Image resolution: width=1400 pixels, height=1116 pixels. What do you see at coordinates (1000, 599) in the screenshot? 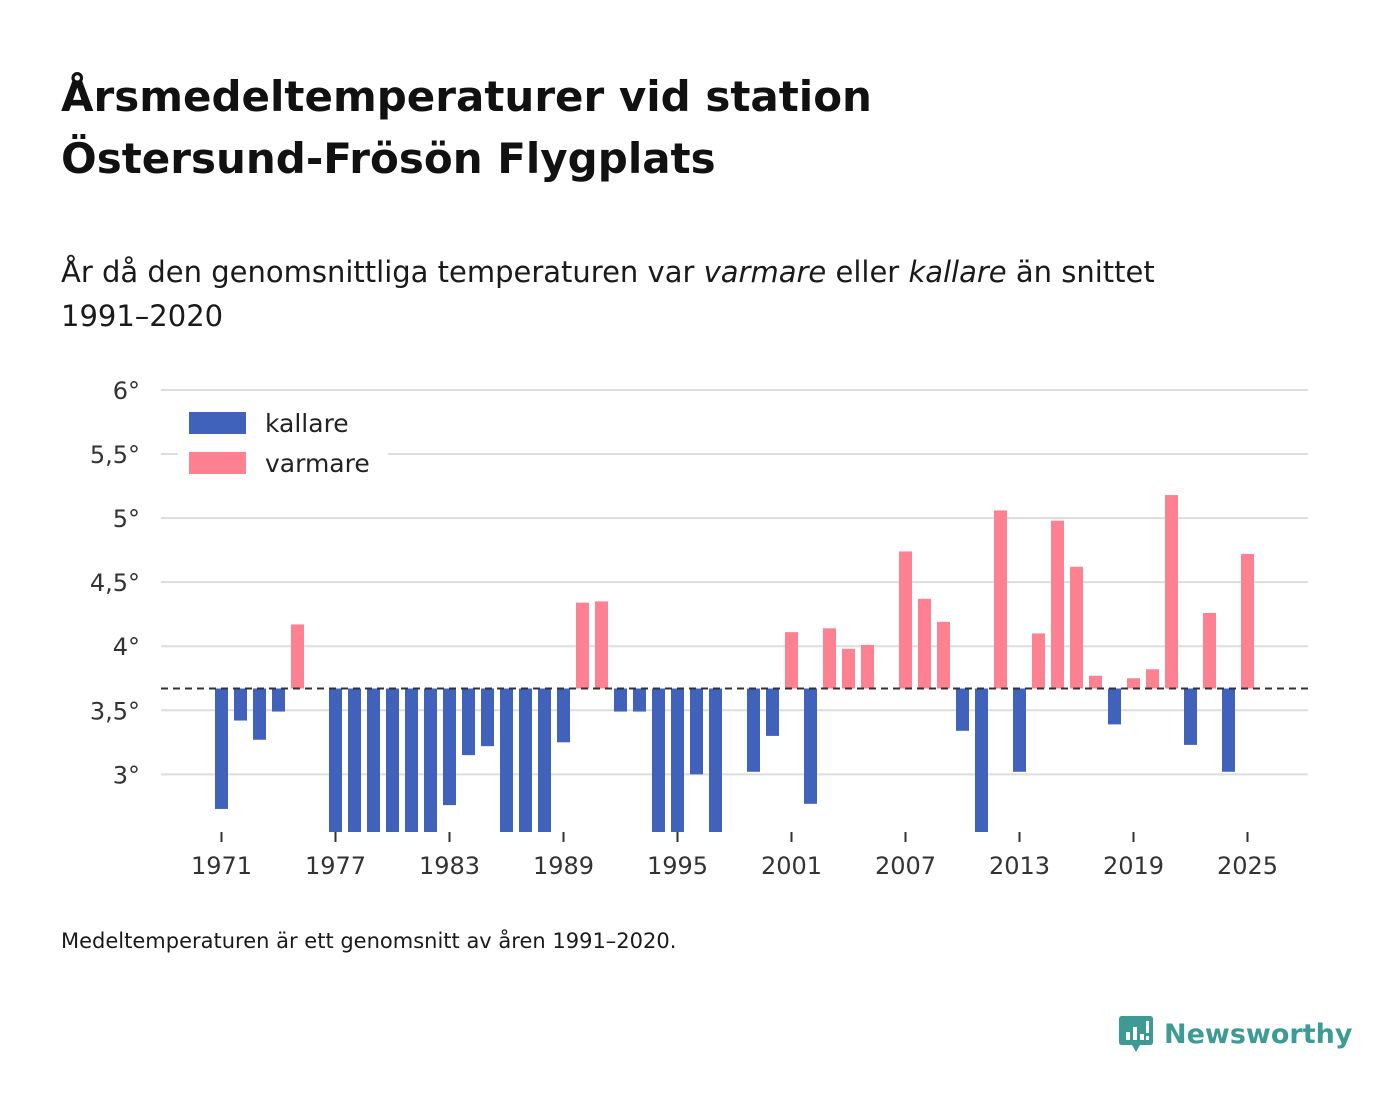
I see `bar-warm-2012` at bounding box center [1000, 599].